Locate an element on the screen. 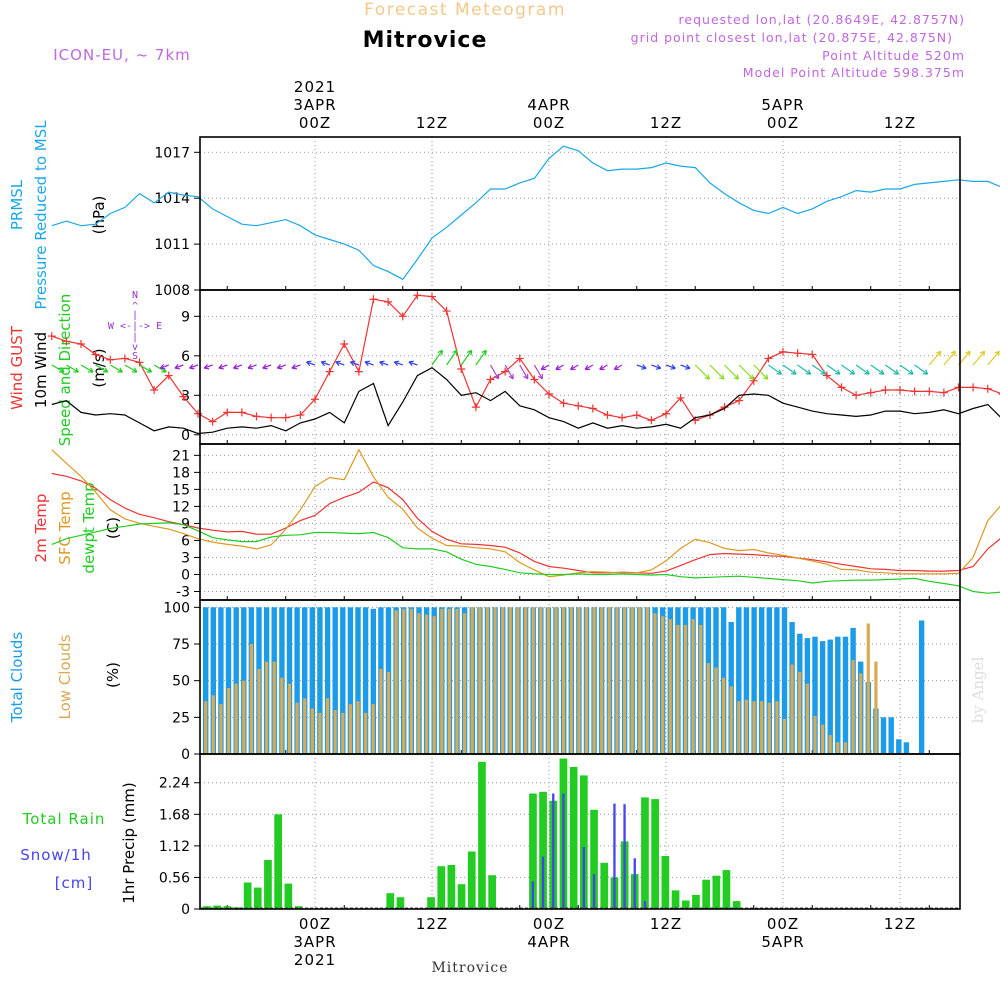 This screenshot has width=1000, height=1000. cloud-labels: Total Clouds Low Clouds (%) is located at coordinates (65, 678).